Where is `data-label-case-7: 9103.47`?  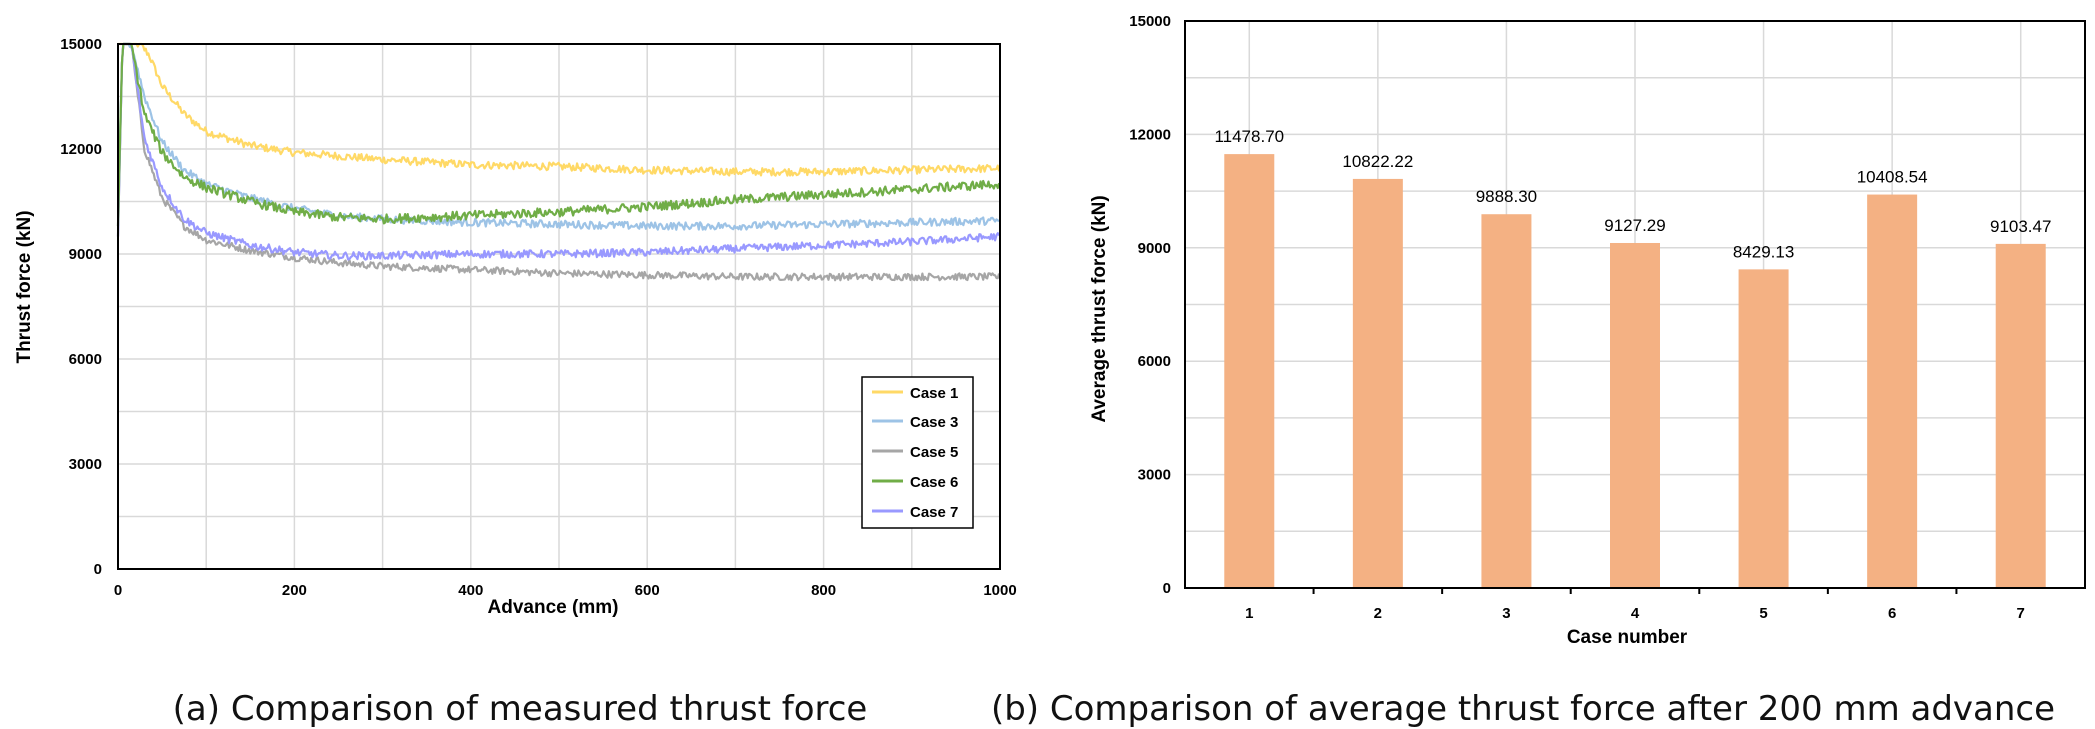 data-label-case-7: 9103.47 is located at coordinates (2020, 226).